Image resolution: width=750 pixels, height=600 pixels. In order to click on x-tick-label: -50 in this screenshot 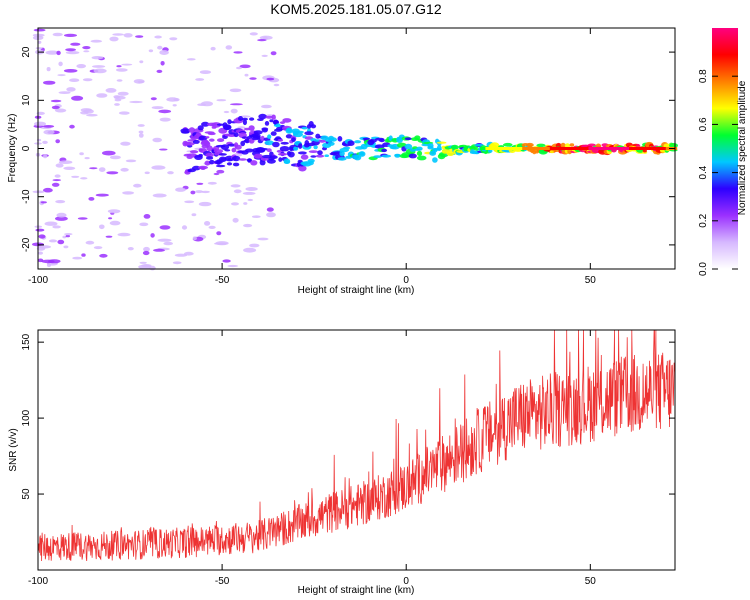, I will do `click(222, 280)`.